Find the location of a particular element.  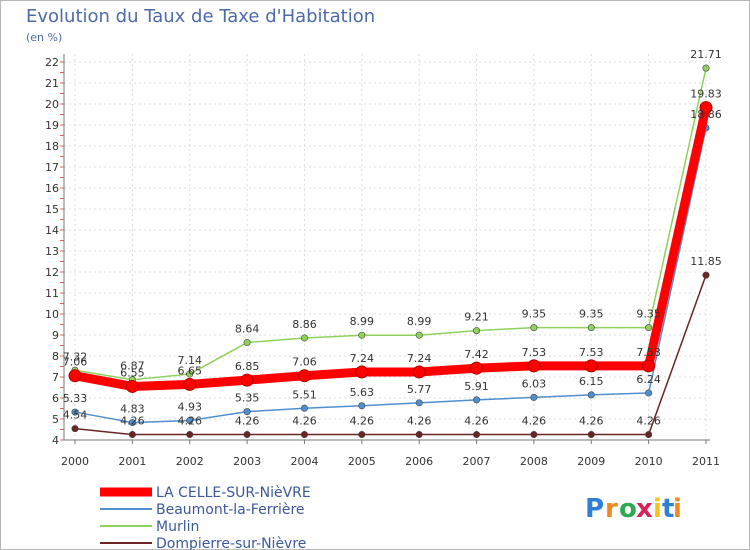

y-tick-label: 10 is located at coordinates (52, 314).